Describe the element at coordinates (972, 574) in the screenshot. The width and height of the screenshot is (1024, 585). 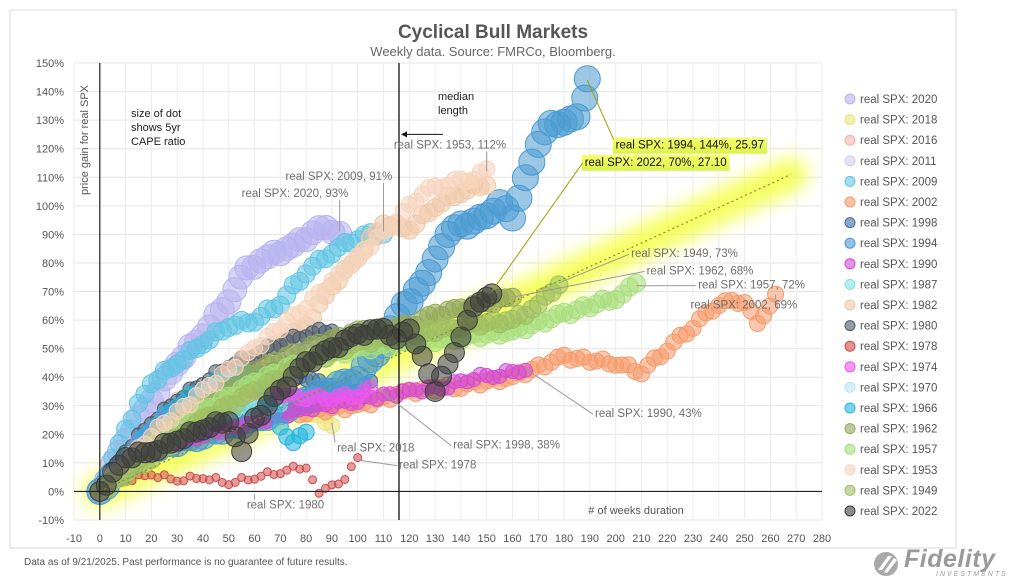
I see `logo-sub: INVESTMENTS` at that location.